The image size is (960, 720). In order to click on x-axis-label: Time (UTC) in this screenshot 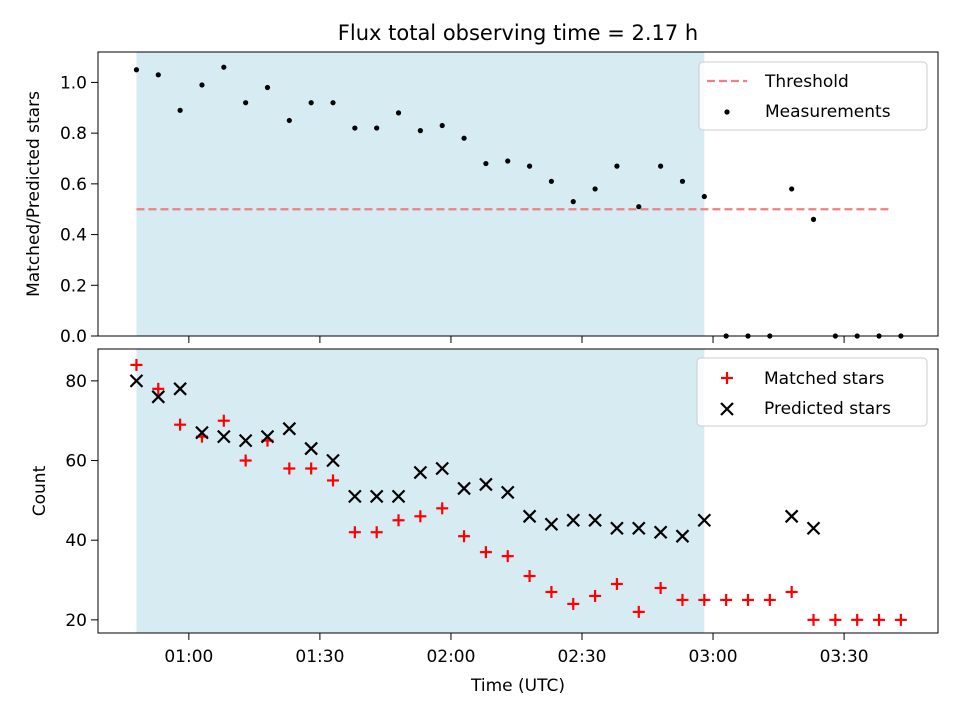, I will do `click(517, 686)`.